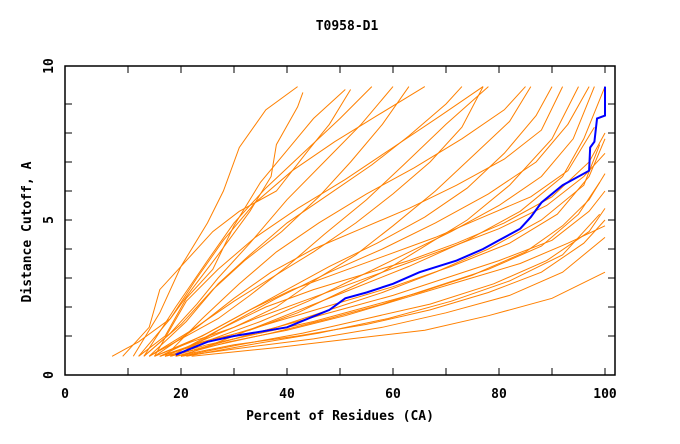 This screenshot has width=680, height=444. Describe the element at coordinates (49, 375) in the screenshot. I see `y-tick-label: 0` at that location.